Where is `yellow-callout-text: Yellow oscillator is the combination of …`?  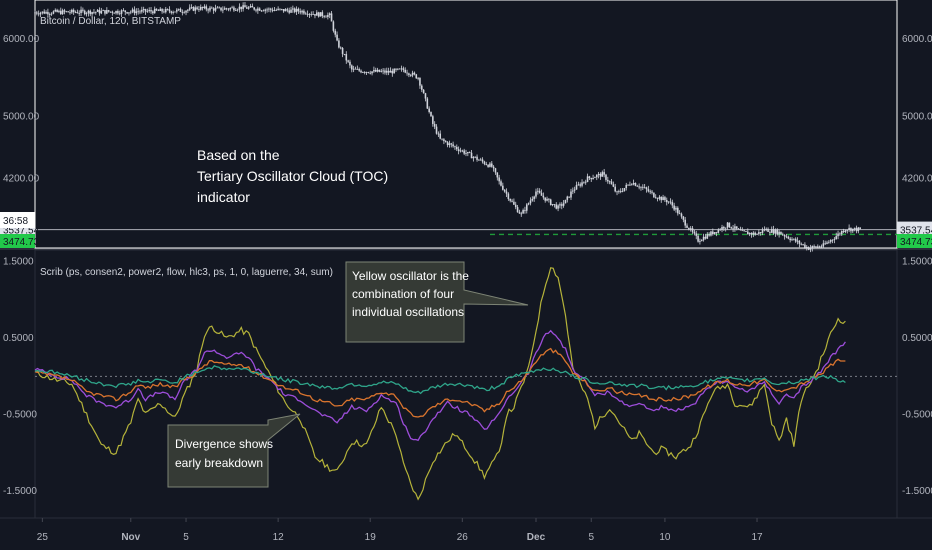
yellow-callout-text: Yellow oscillator is the combination of … is located at coordinates (412, 294).